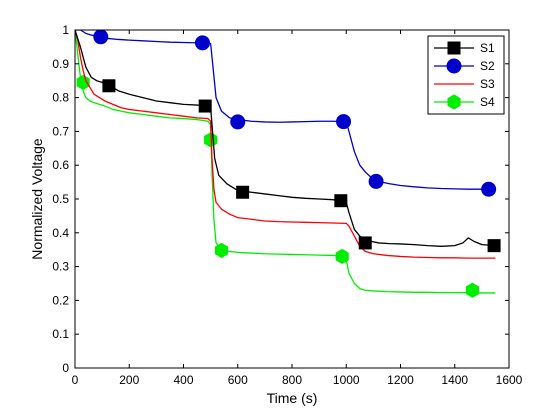 The height and width of the screenshot is (414, 560). Describe the element at coordinates (60, 334) in the screenshot. I see `y-tick-label: 0.1` at that location.